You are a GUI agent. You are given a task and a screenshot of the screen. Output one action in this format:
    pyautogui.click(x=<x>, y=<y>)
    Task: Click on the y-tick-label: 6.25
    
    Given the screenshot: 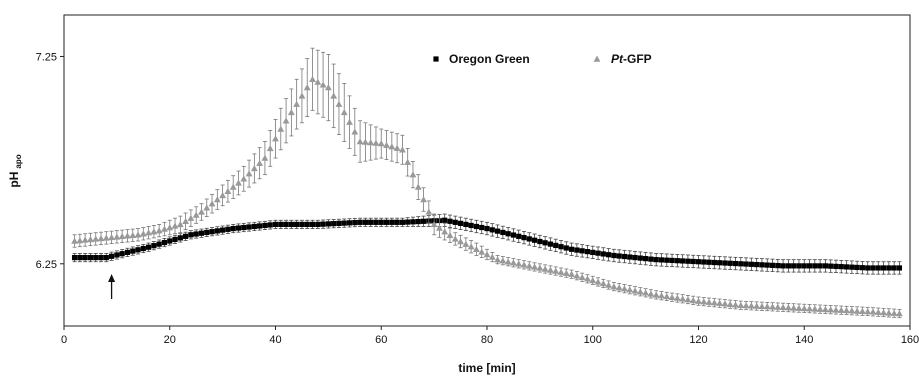 What is the action you would take?
    pyautogui.click(x=46, y=265)
    